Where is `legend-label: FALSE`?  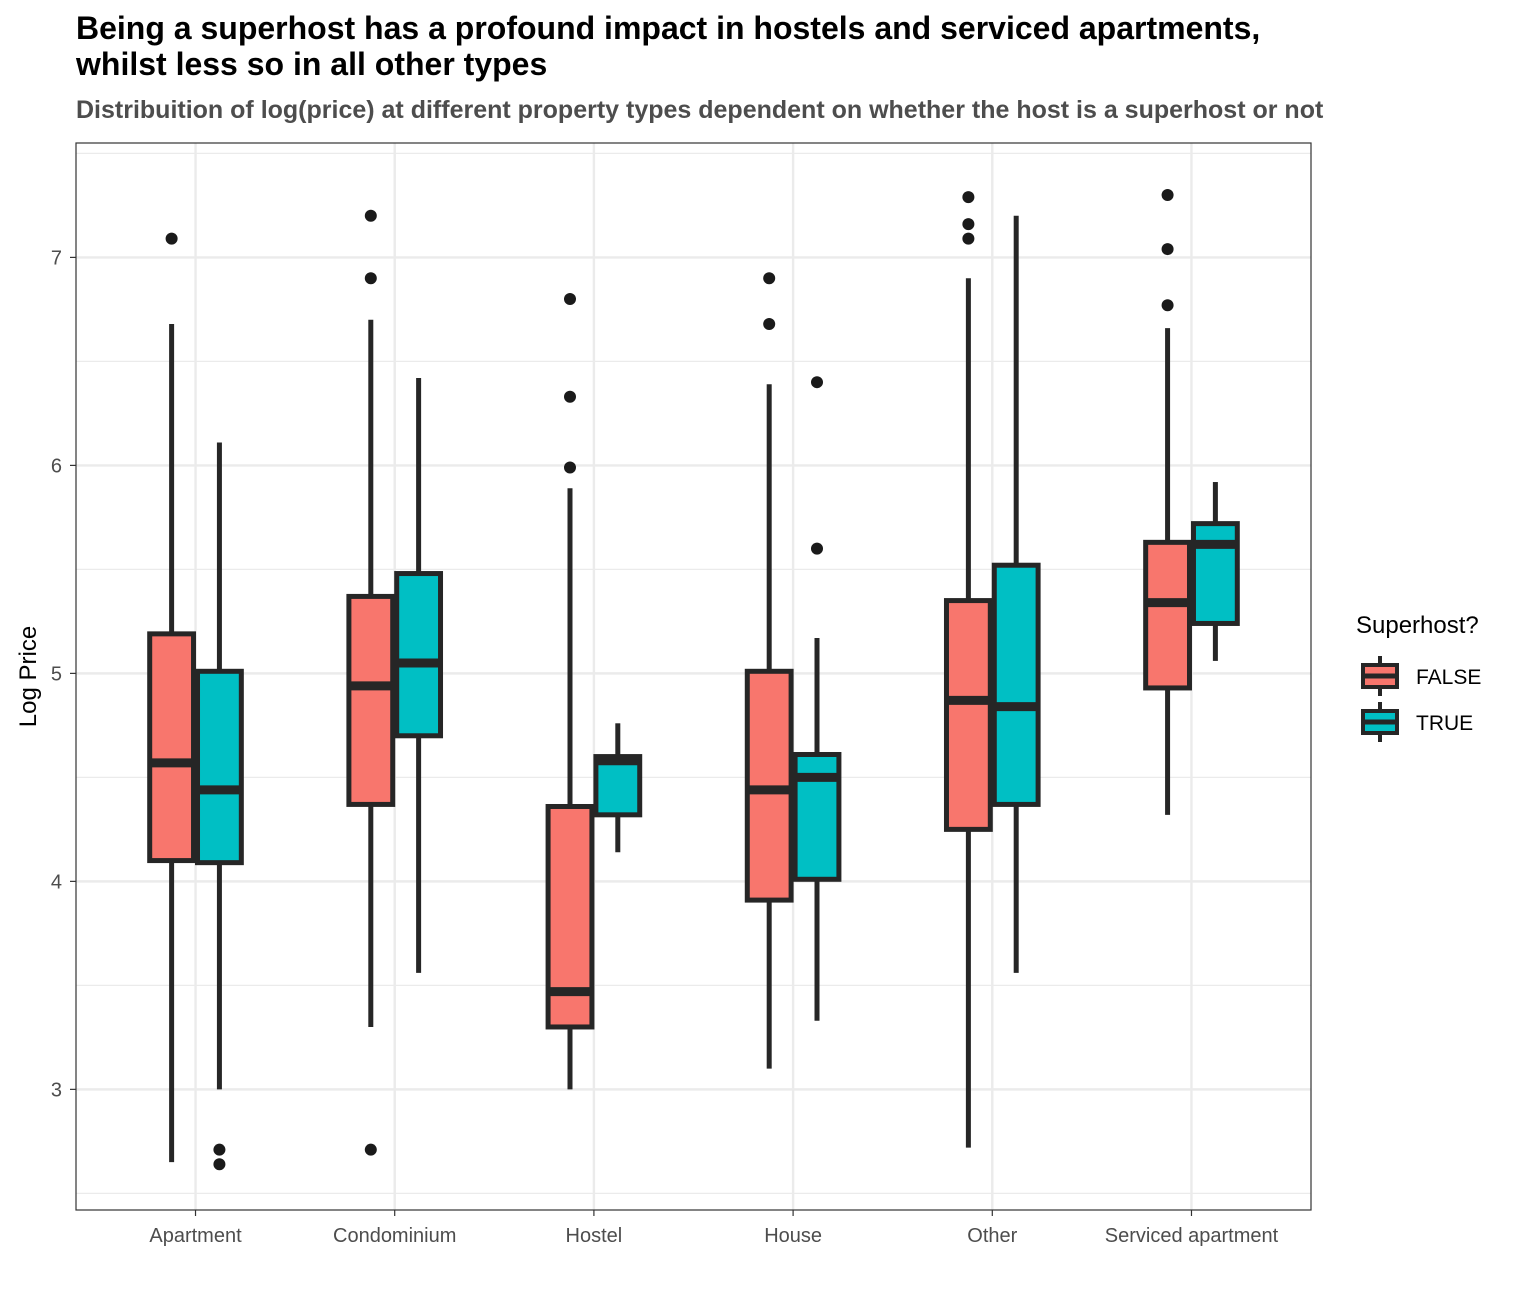
legend-label: FALSE is located at coordinates (1448, 677).